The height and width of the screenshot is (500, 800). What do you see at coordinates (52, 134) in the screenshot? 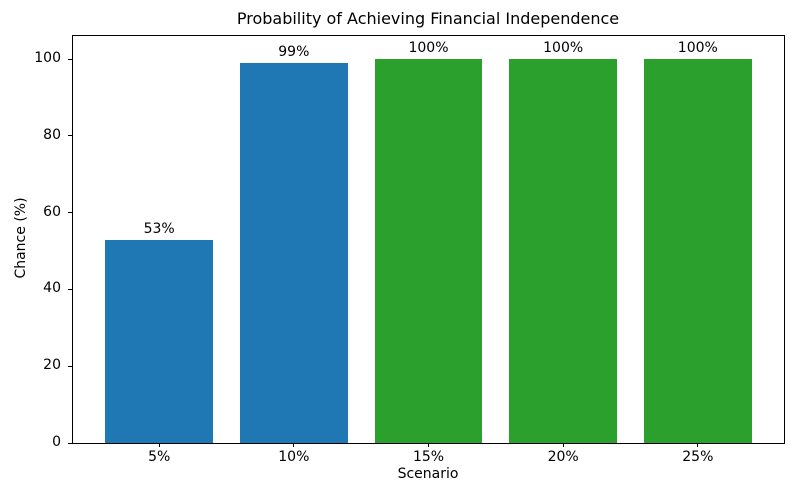
I see `y-tick-label: 80` at bounding box center [52, 134].